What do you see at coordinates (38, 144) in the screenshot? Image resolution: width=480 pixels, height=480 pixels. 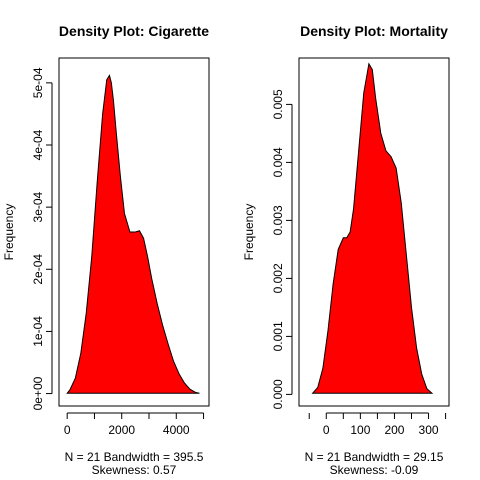 I see `y-tick-label-cigarette: 4e-04` at bounding box center [38, 144].